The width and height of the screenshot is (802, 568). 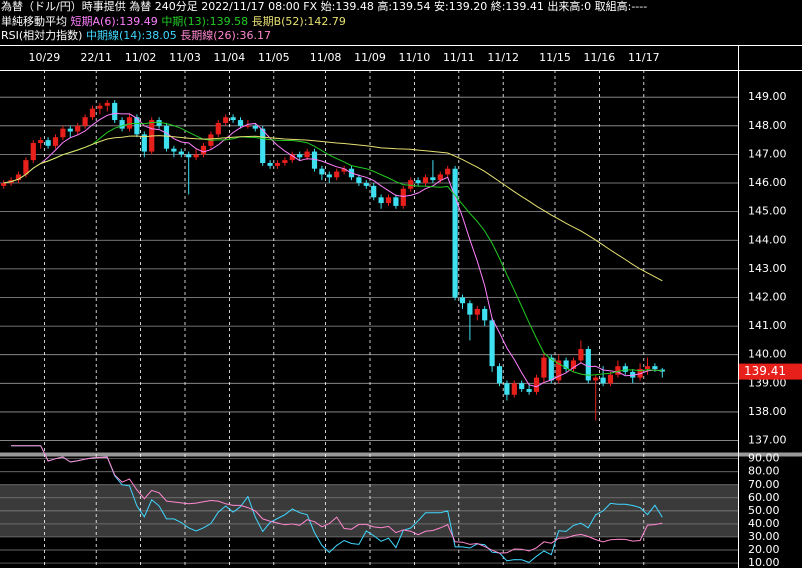 What do you see at coordinates (131, 35) in the screenshot?
I see `legend-entry: 中期線(14):38.05` at bounding box center [131, 35].